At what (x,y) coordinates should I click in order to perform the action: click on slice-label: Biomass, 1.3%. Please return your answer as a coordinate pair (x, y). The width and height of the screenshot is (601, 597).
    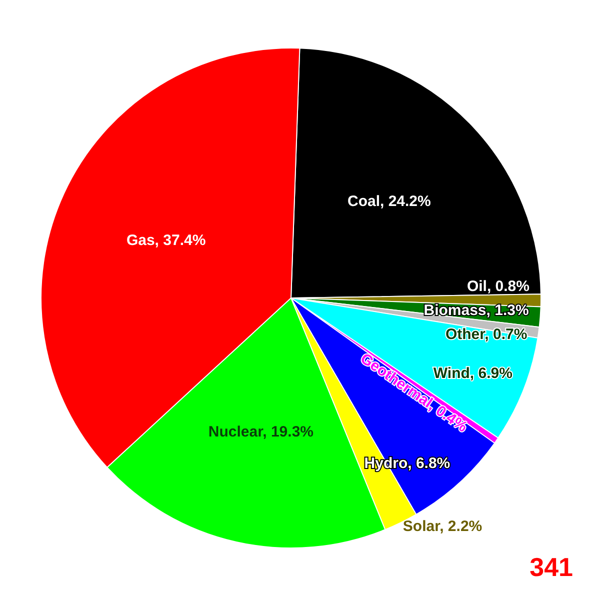
    Looking at the image, I should click on (476, 310).